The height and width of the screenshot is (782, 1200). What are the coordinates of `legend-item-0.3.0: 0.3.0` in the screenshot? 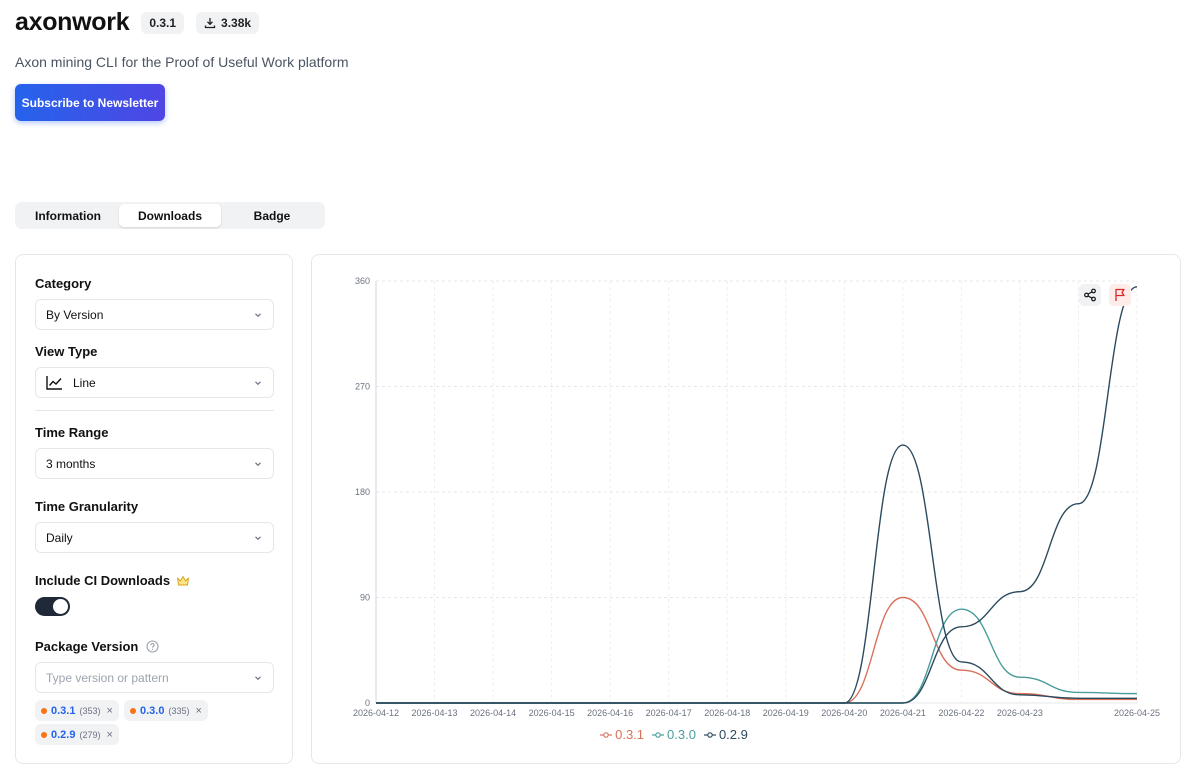 It's located at (674, 734).